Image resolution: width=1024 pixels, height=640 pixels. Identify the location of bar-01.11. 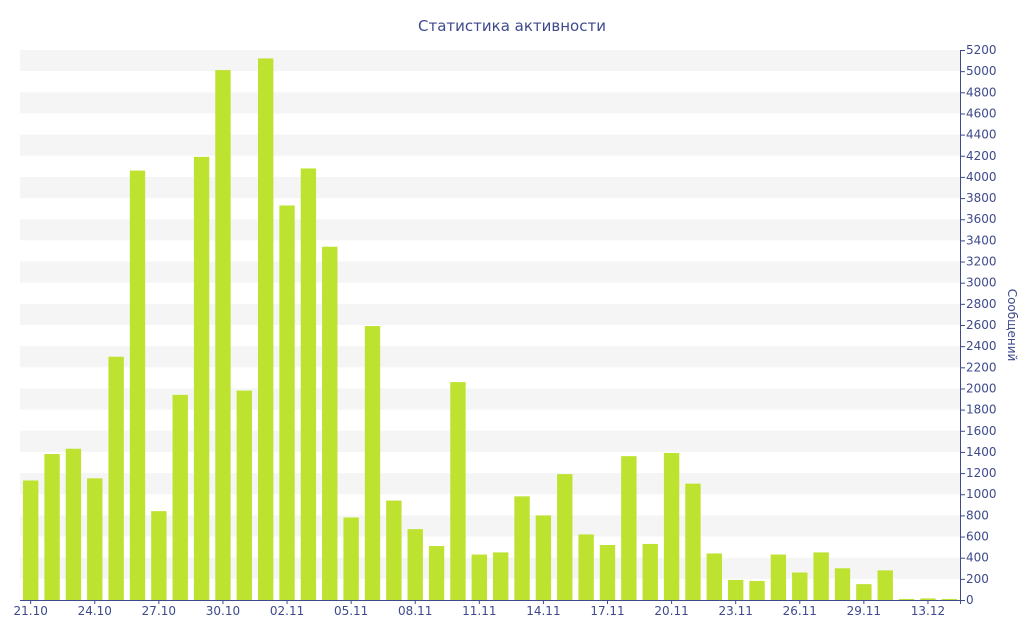
(265, 329).